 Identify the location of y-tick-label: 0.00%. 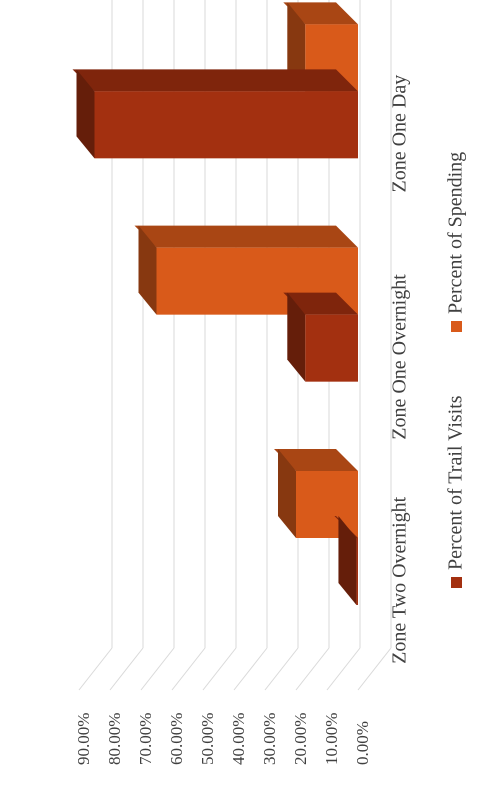
(362, 743).